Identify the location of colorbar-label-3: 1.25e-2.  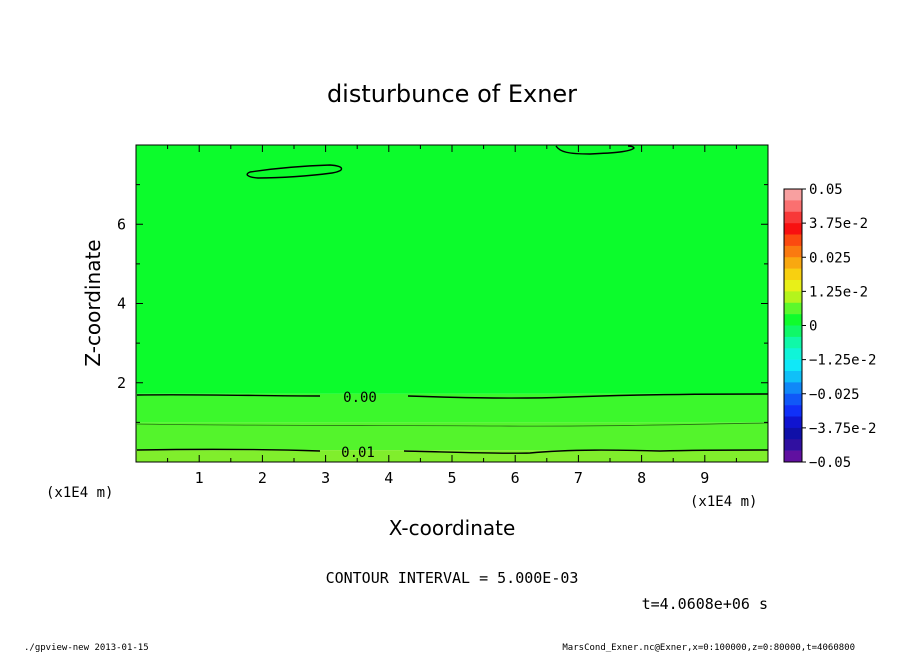
(838, 292).